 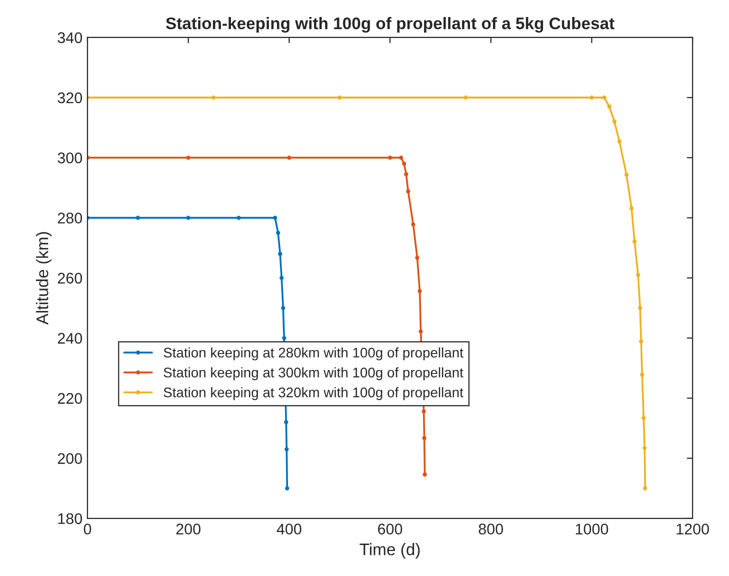 What do you see at coordinates (70, 38) in the screenshot?
I see `y-tick-label: 340` at bounding box center [70, 38].